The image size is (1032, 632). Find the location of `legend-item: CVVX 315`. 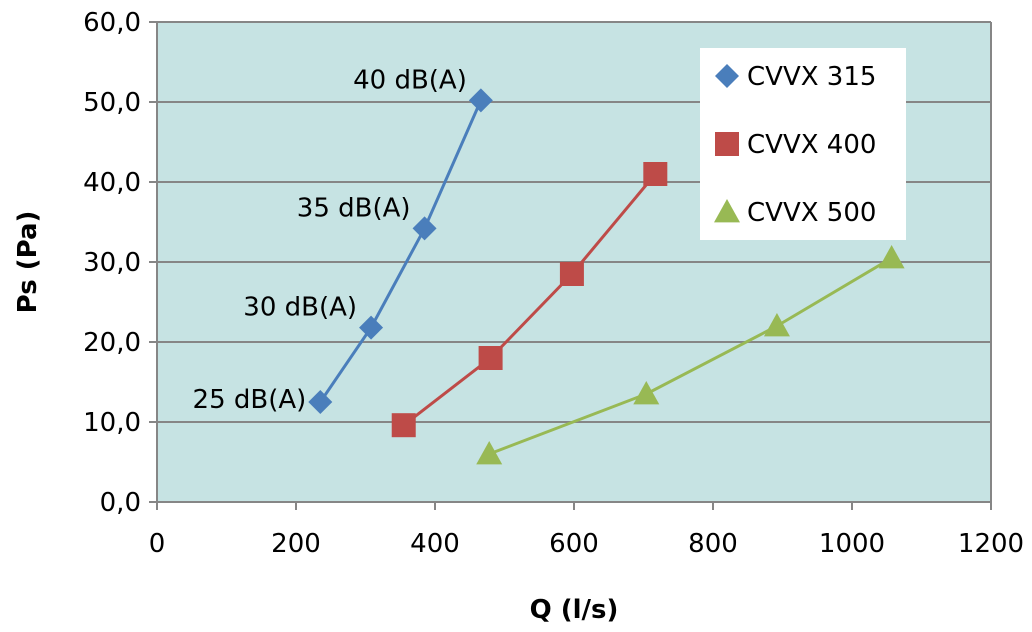

legend-item: CVVX 315 is located at coordinates (795, 77).